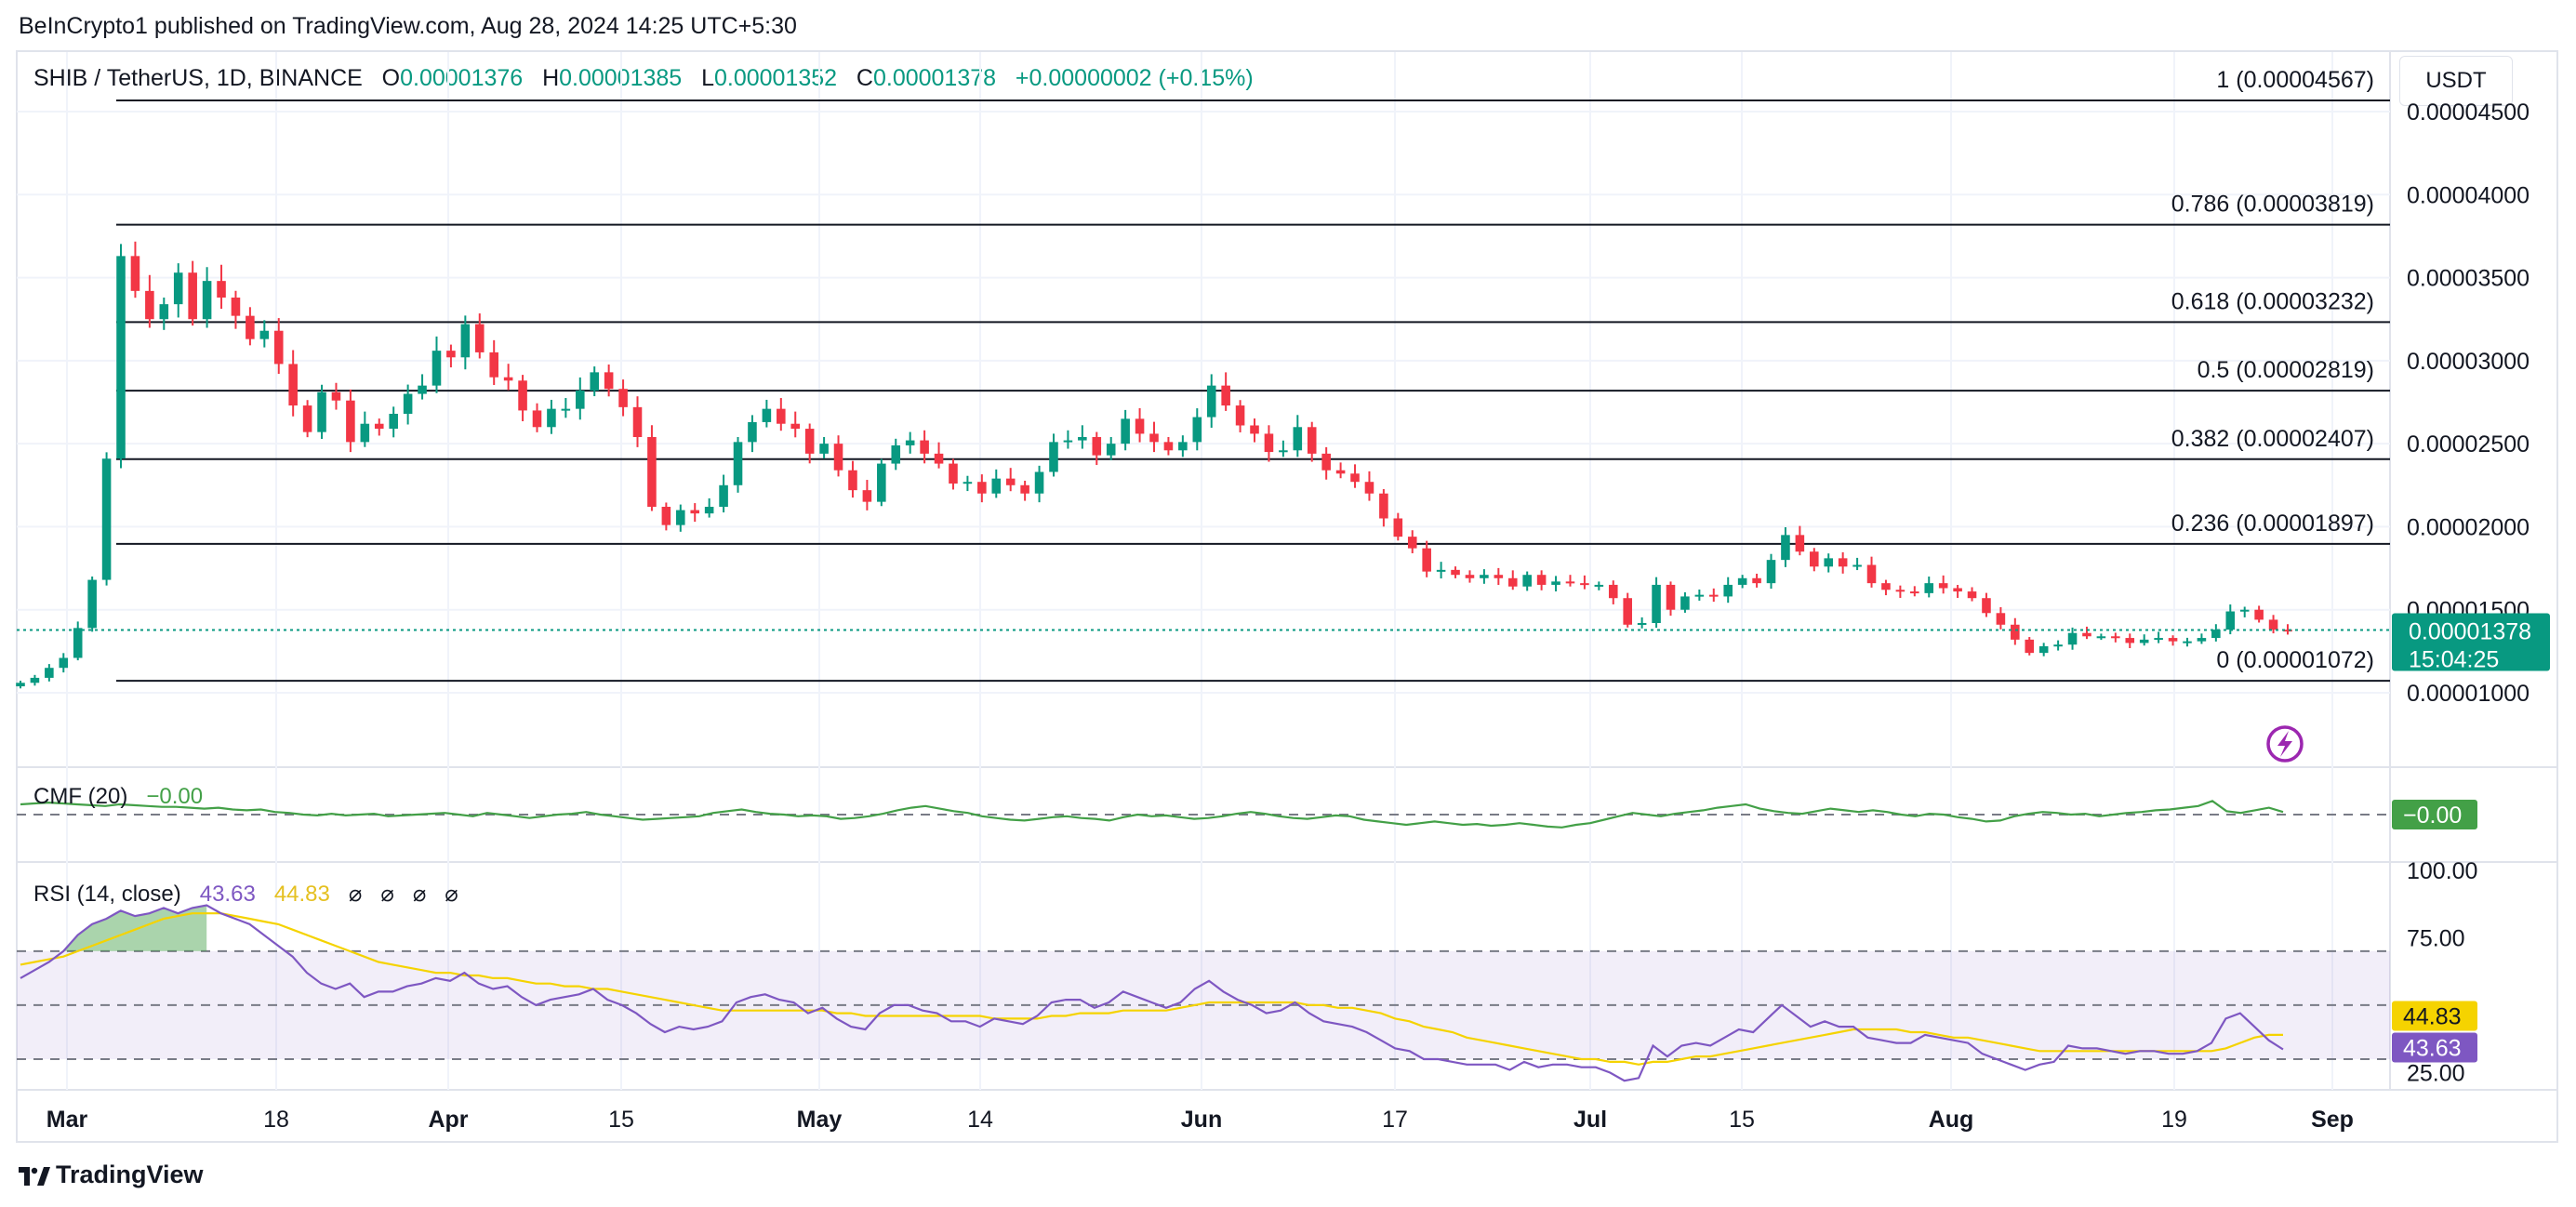 The height and width of the screenshot is (1207, 2576). I want to click on rsi-pane, so click(1152, 993).